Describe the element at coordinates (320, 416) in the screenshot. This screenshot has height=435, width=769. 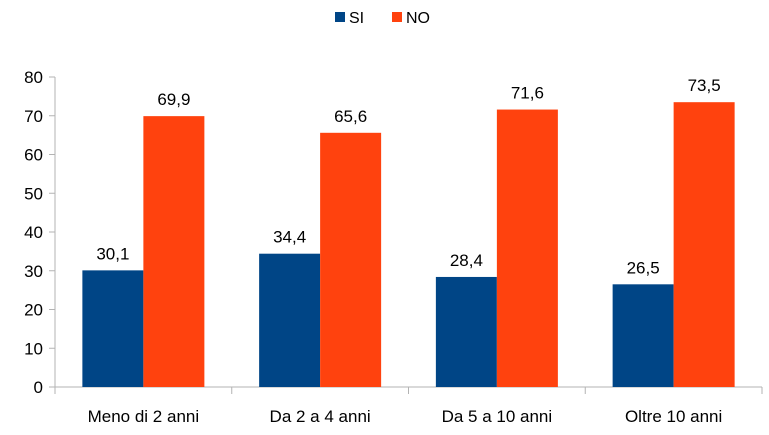
I see `x-tick-label: Da 2 a 4 anni` at that location.